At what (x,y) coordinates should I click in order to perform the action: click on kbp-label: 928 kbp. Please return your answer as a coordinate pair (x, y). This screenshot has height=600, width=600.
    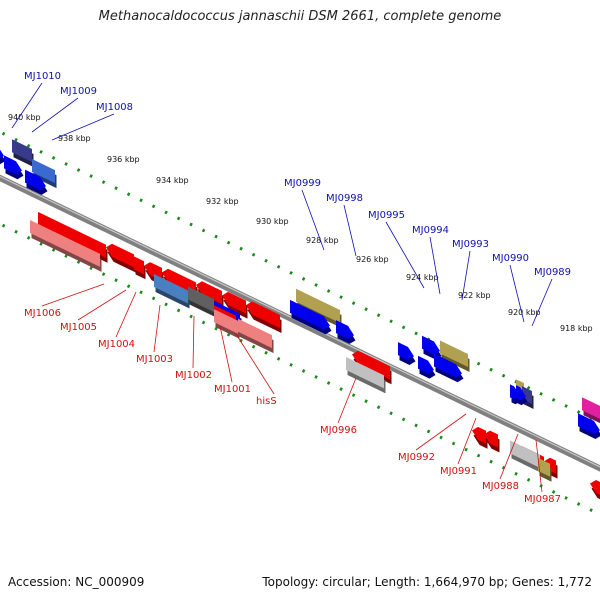
    Looking at the image, I should click on (322, 240).